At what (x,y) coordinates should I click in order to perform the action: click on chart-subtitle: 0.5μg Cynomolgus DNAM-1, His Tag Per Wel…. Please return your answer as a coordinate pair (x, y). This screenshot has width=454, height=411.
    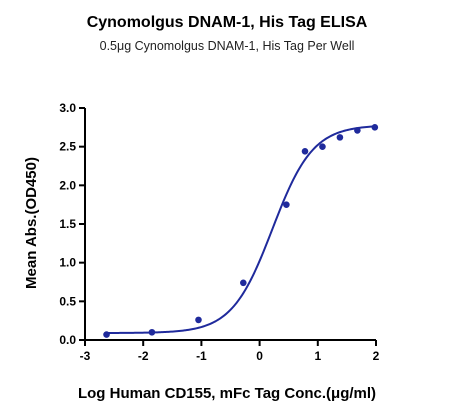
    Looking at the image, I should click on (227, 46).